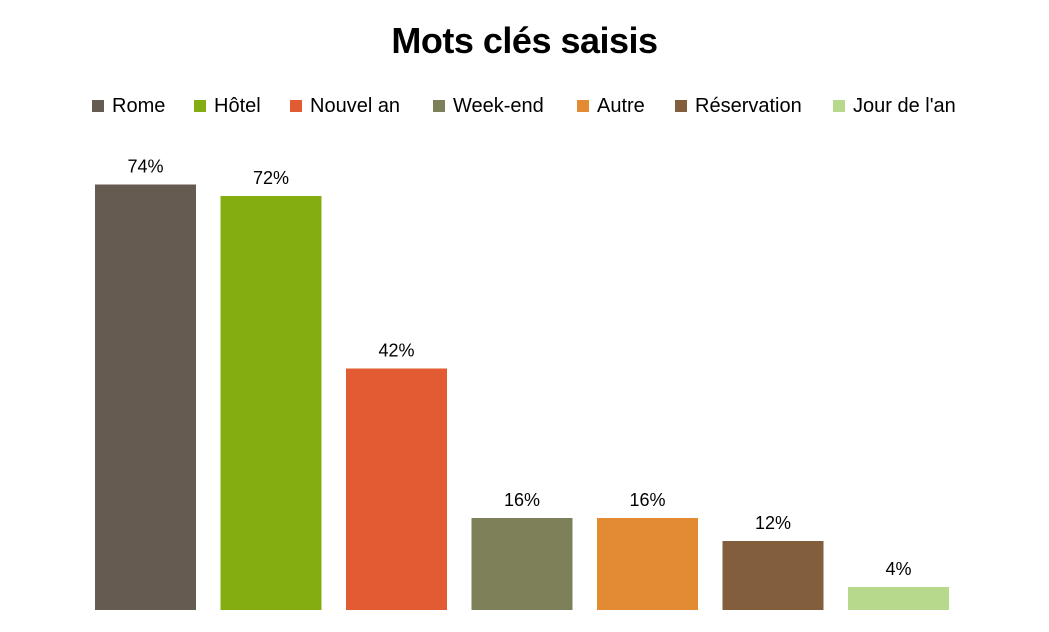 This screenshot has width=1049, height=632. What do you see at coordinates (748, 105) in the screenshot?
I see `legend-label: Réservation` at bounding box center [748, 105].